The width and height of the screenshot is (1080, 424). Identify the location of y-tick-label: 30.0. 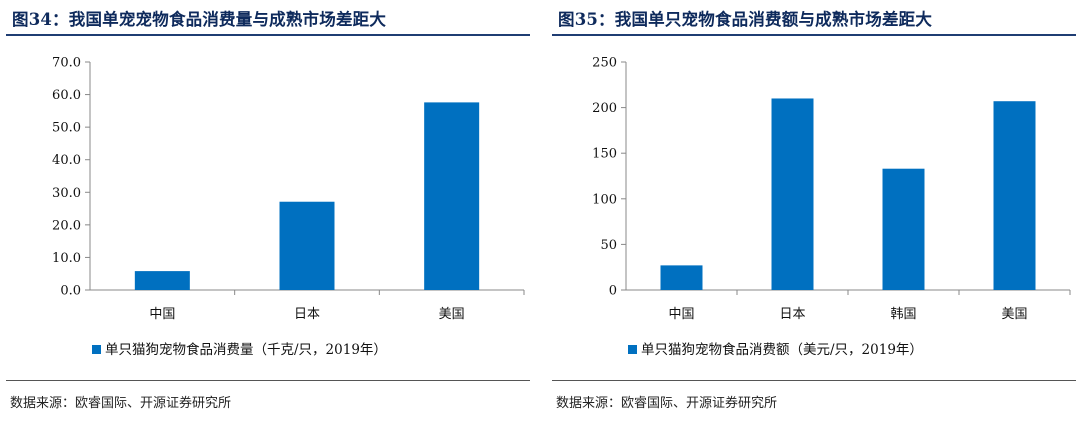
(66, 193).